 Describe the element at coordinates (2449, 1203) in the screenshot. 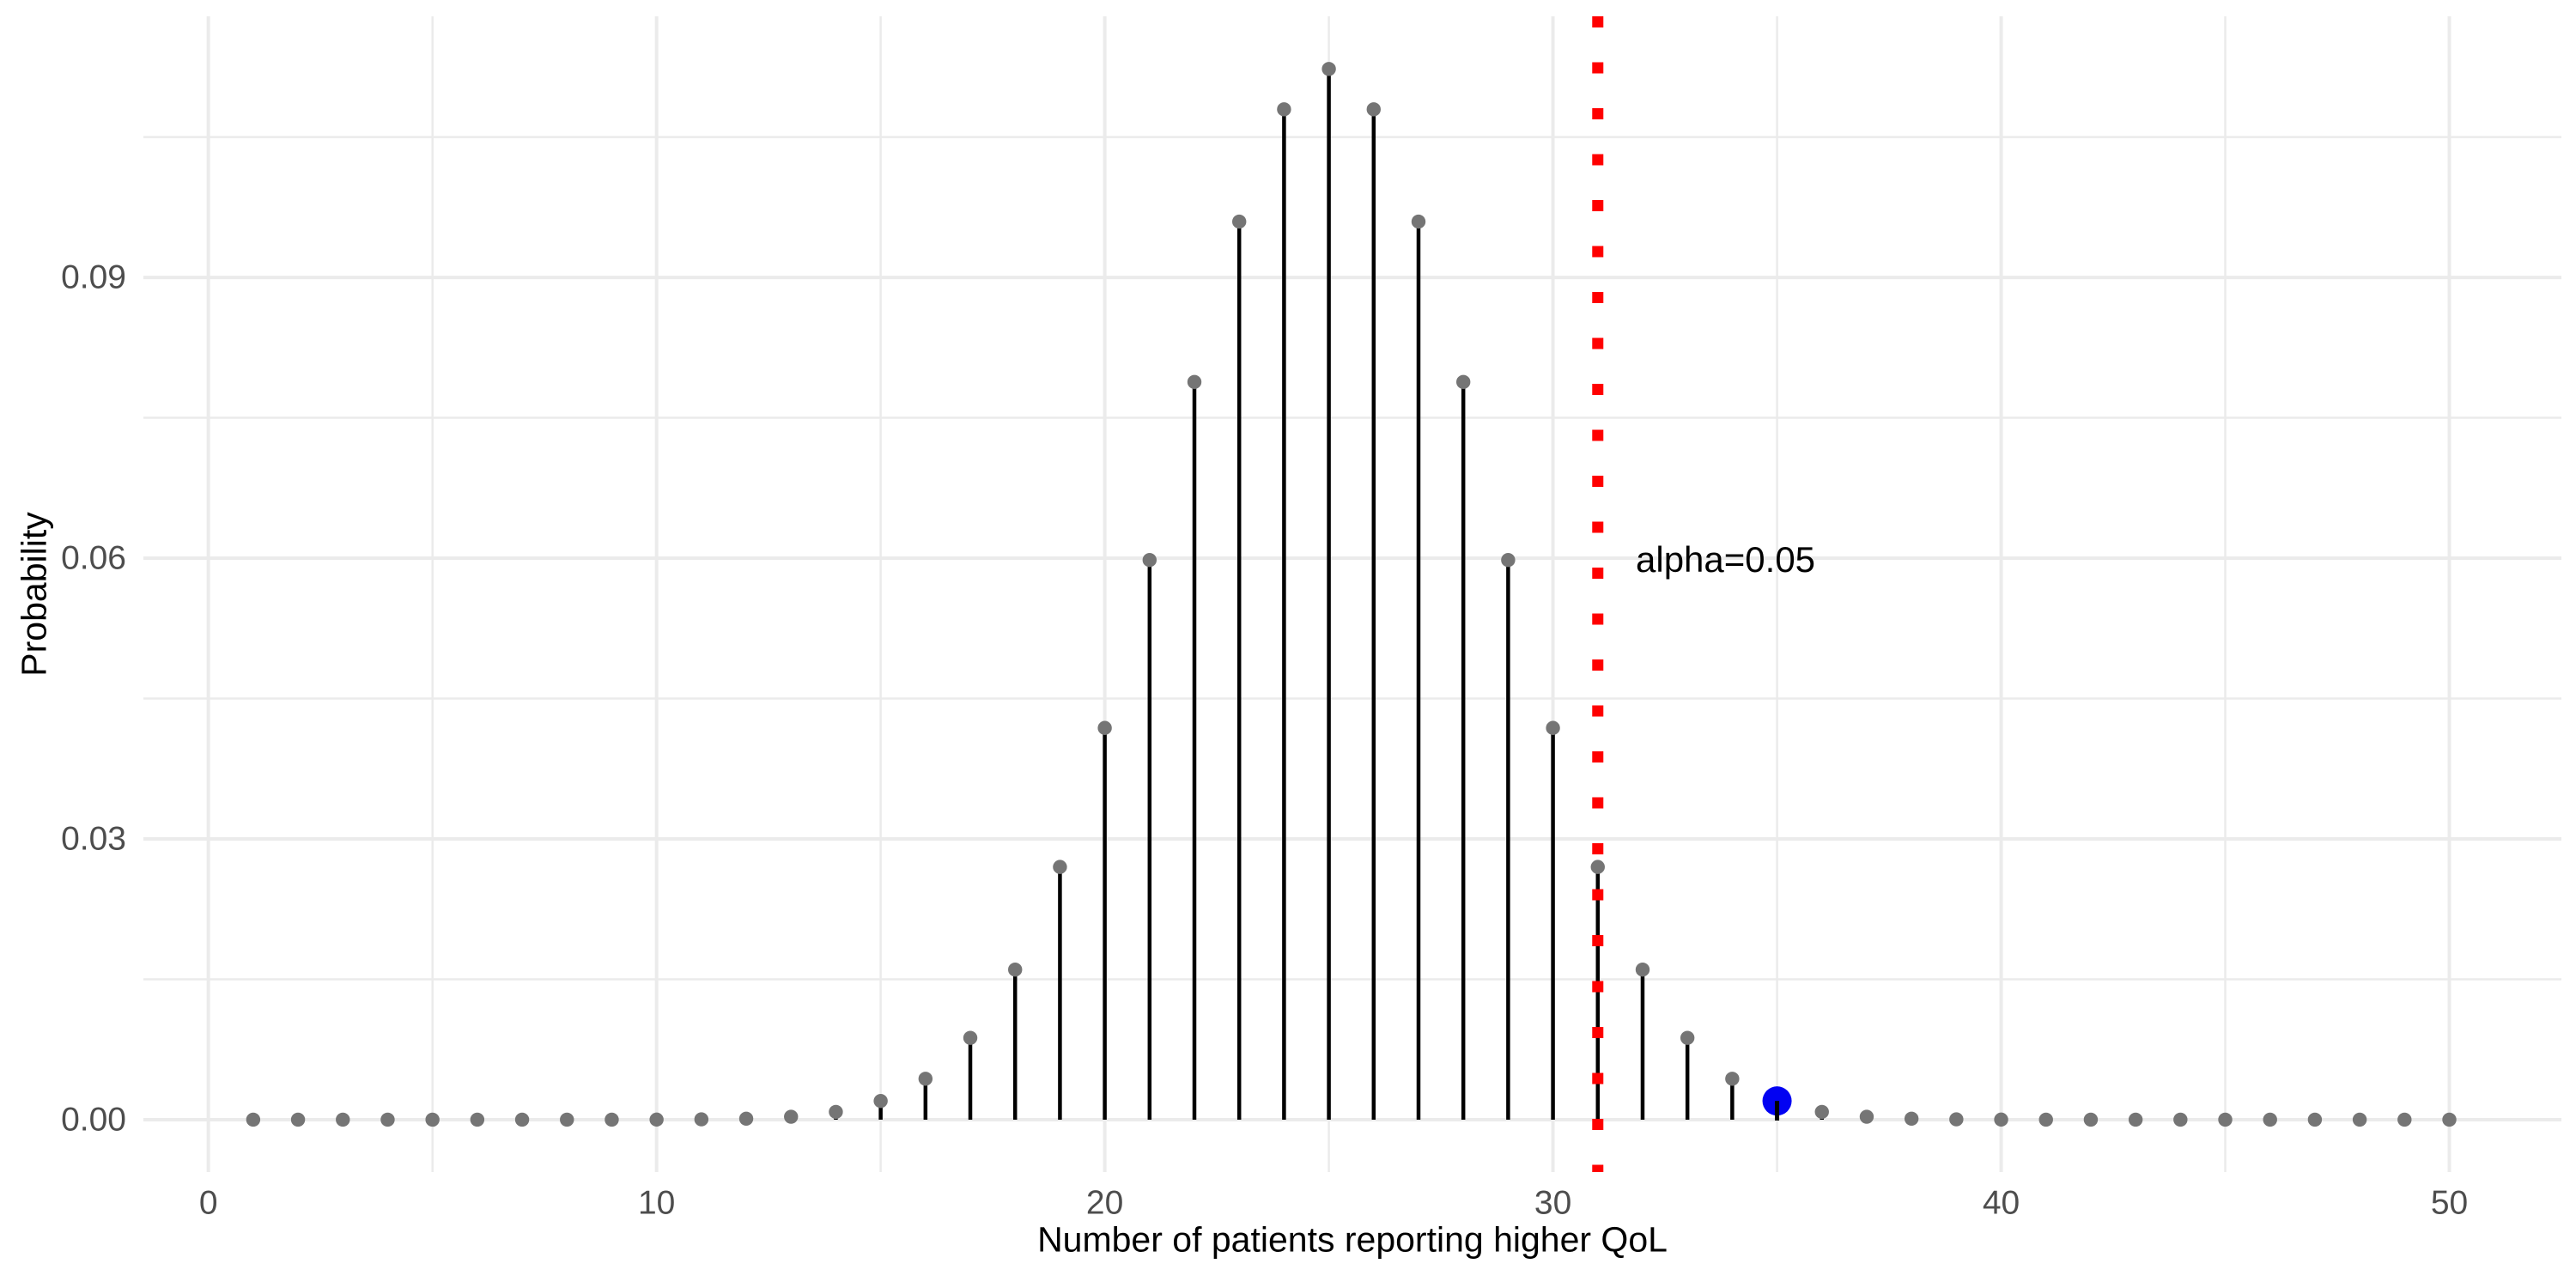

I see `x-tick-label: 50` at that location.